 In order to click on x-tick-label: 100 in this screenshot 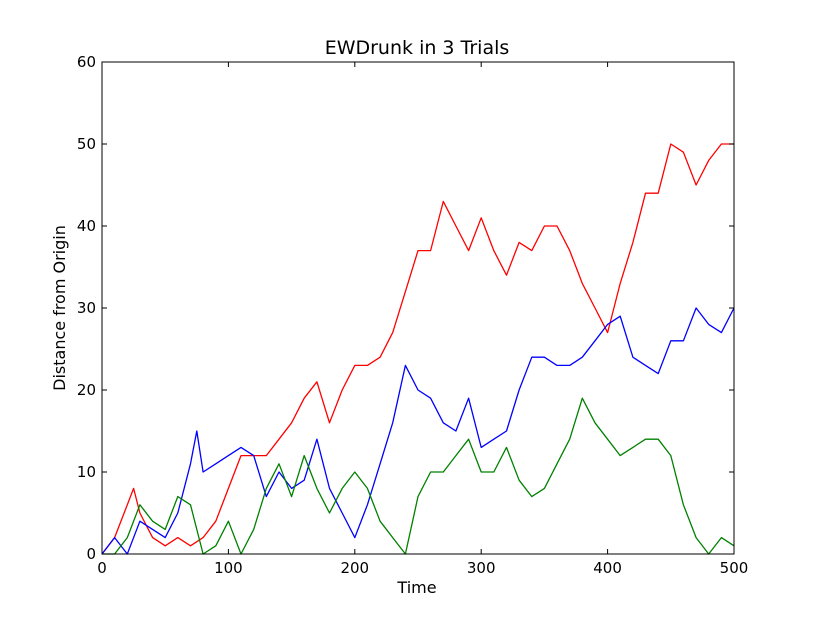, I will do `click(228, 568)`.